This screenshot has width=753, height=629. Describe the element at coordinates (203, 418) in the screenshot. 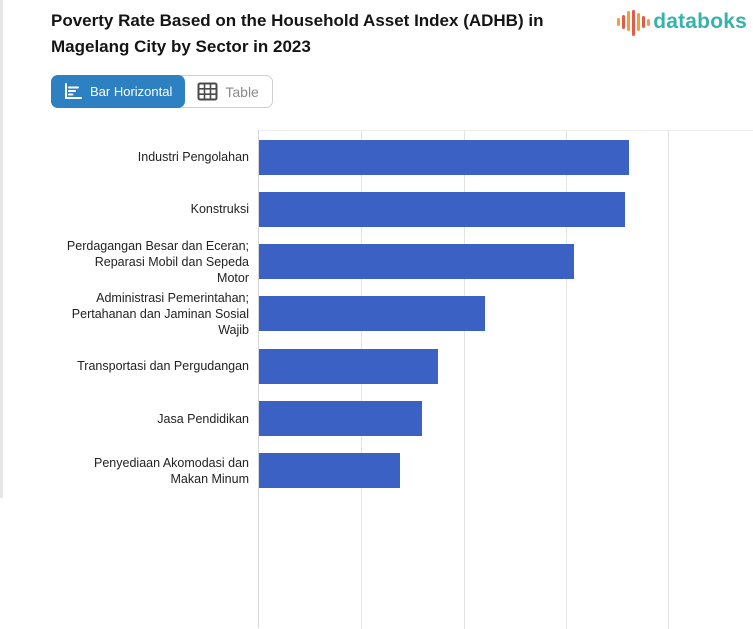

I see `category-label-text: Jasa Pendidikan` at that location.